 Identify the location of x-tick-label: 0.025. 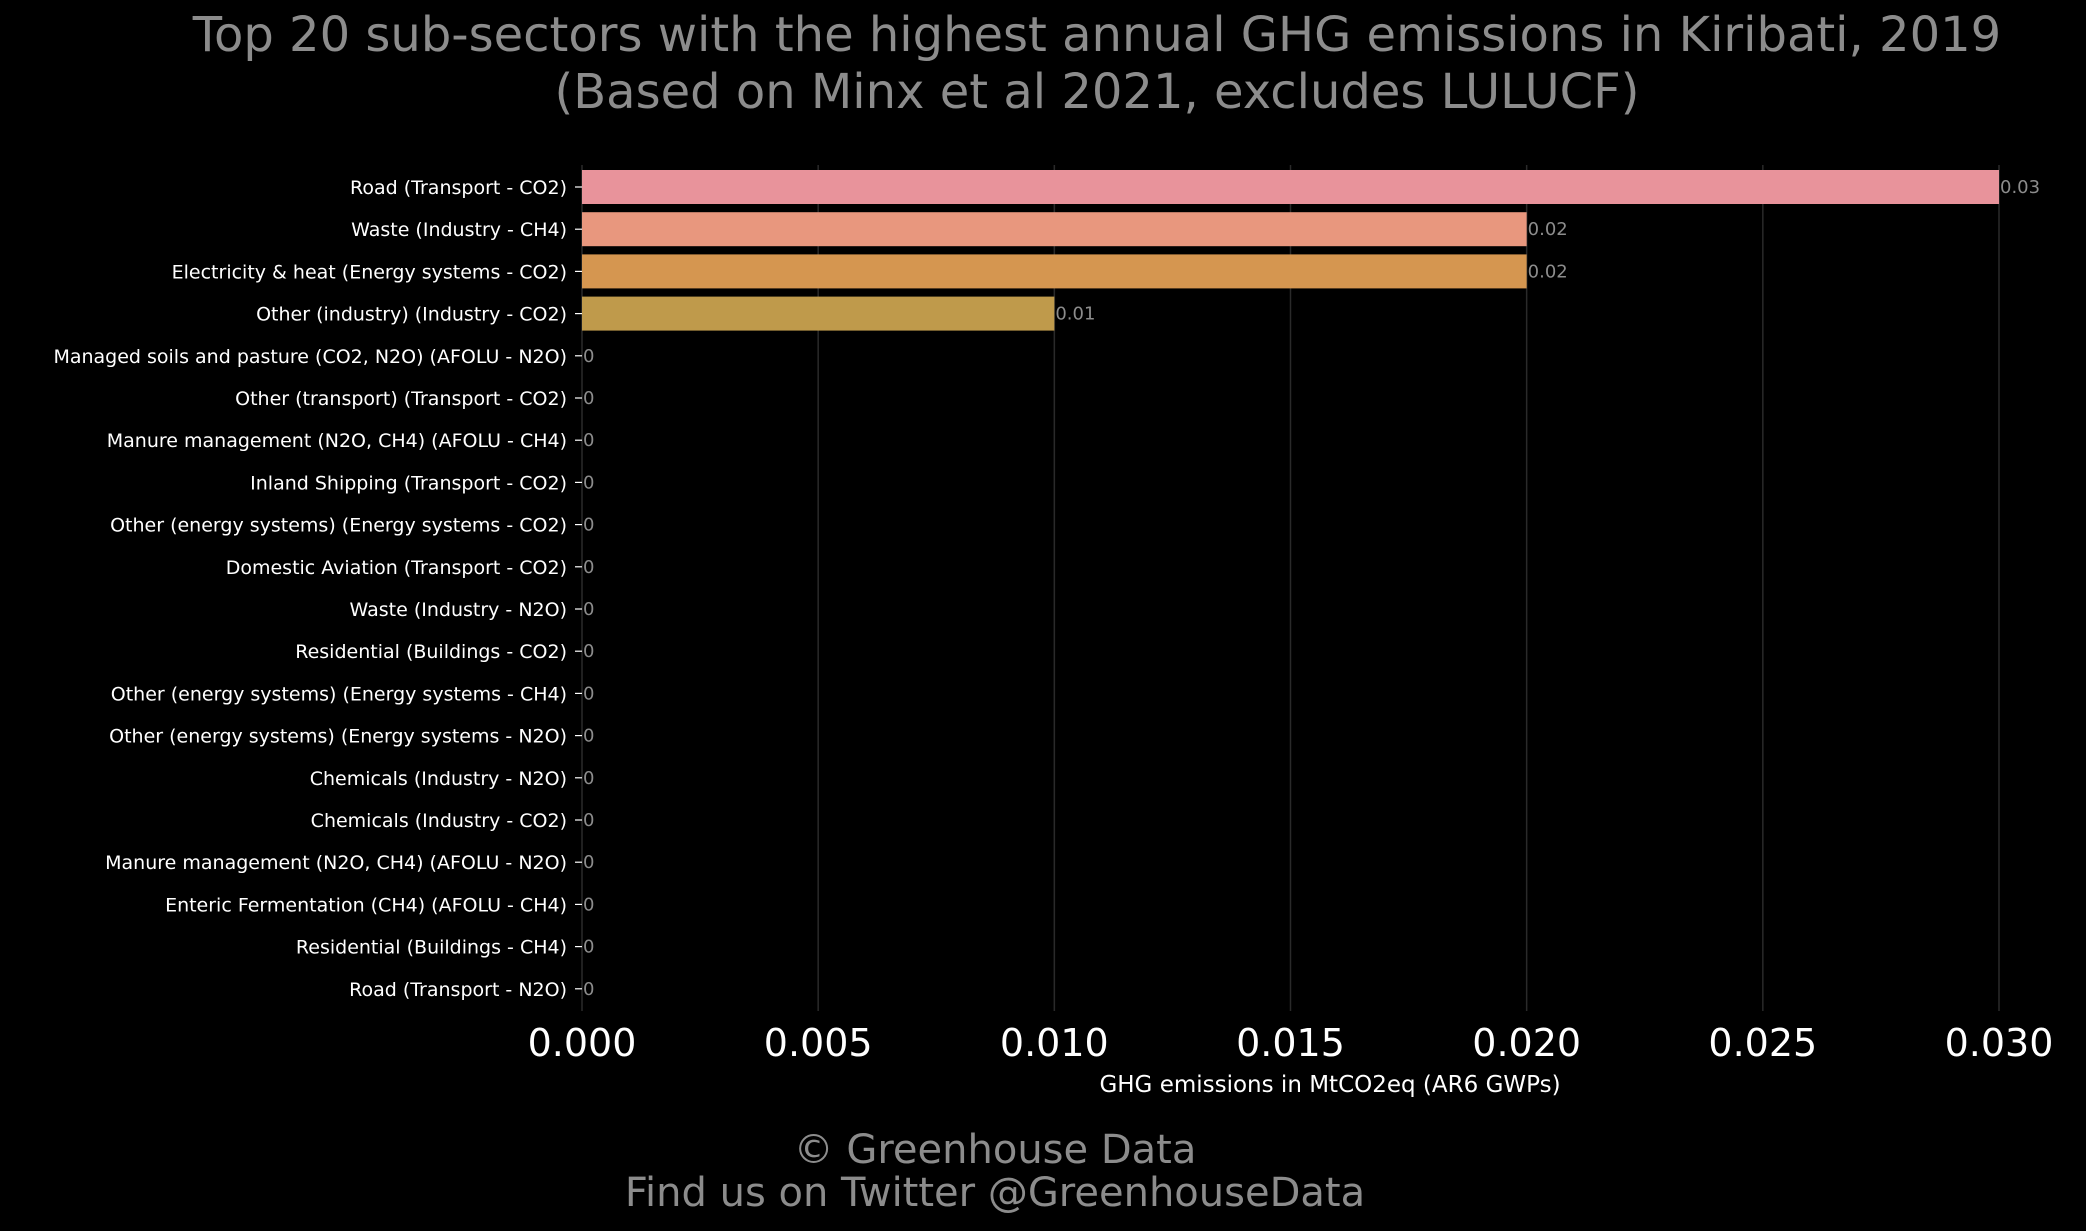
(1762, 1043).